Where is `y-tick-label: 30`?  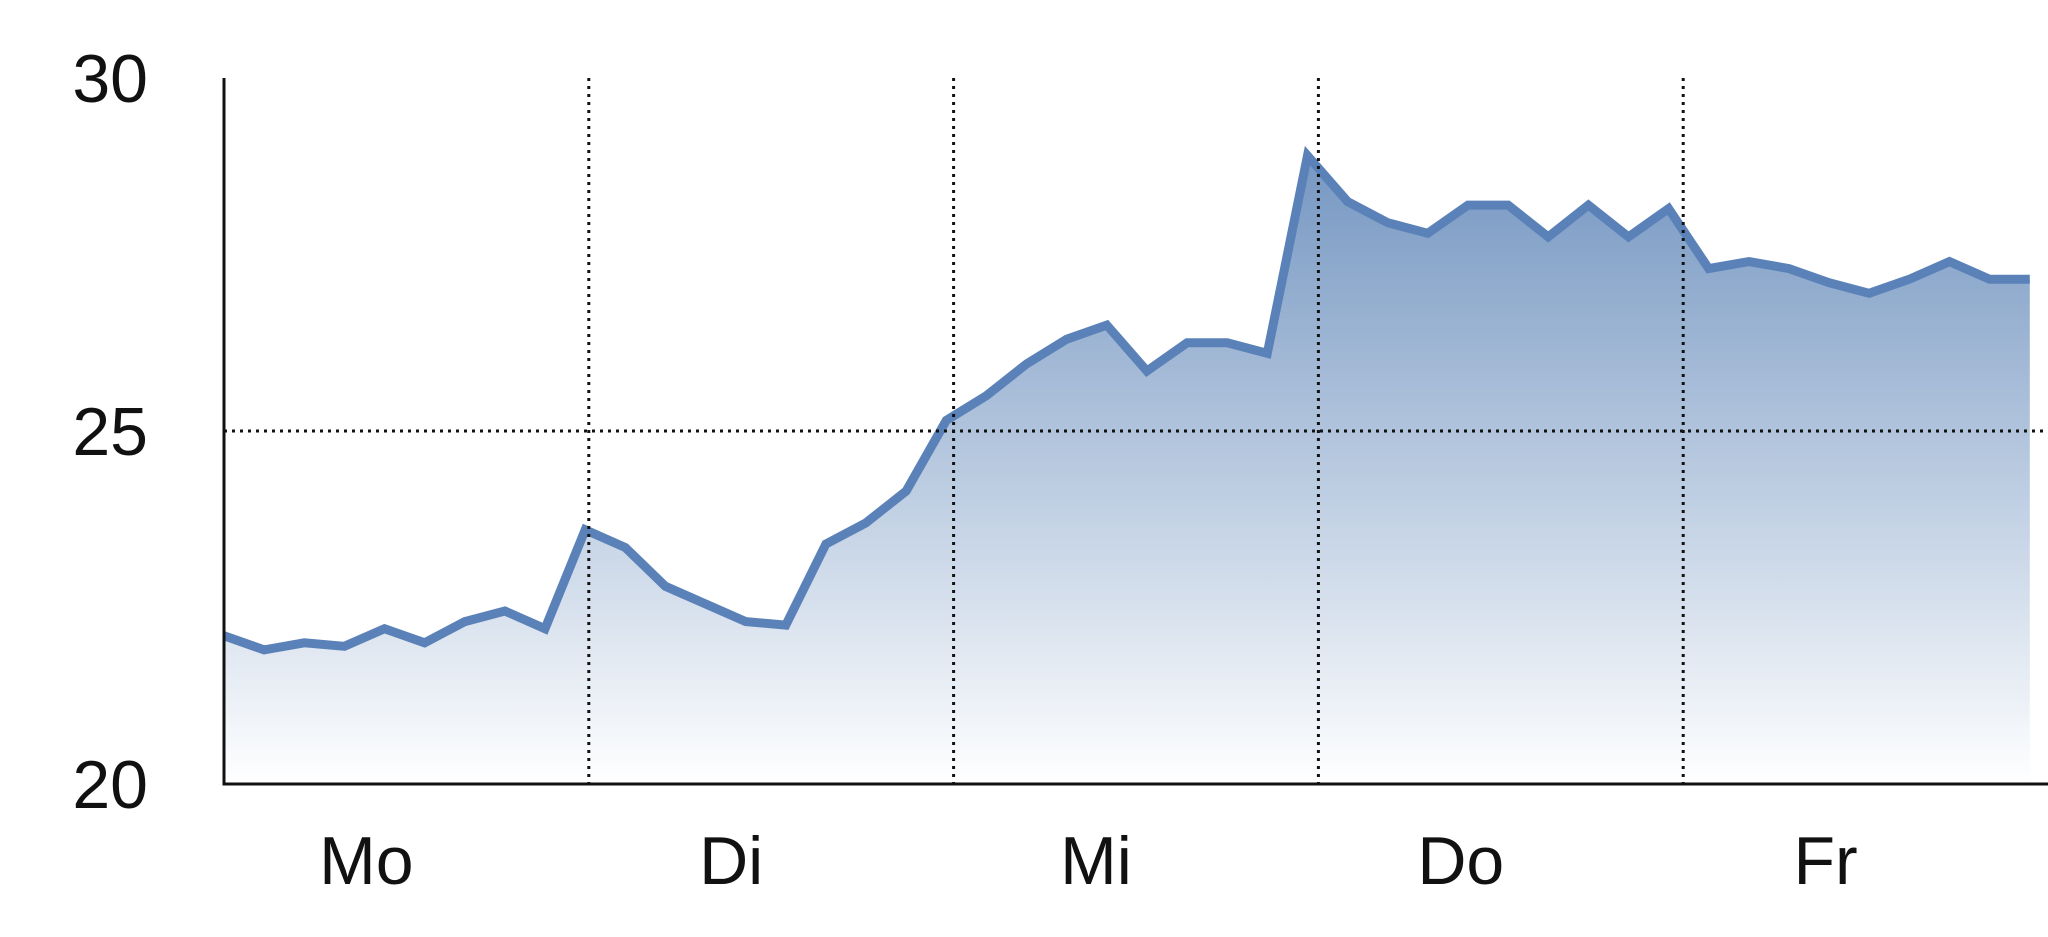
y-tick-label: 30 is located at coordinates (110, 79).